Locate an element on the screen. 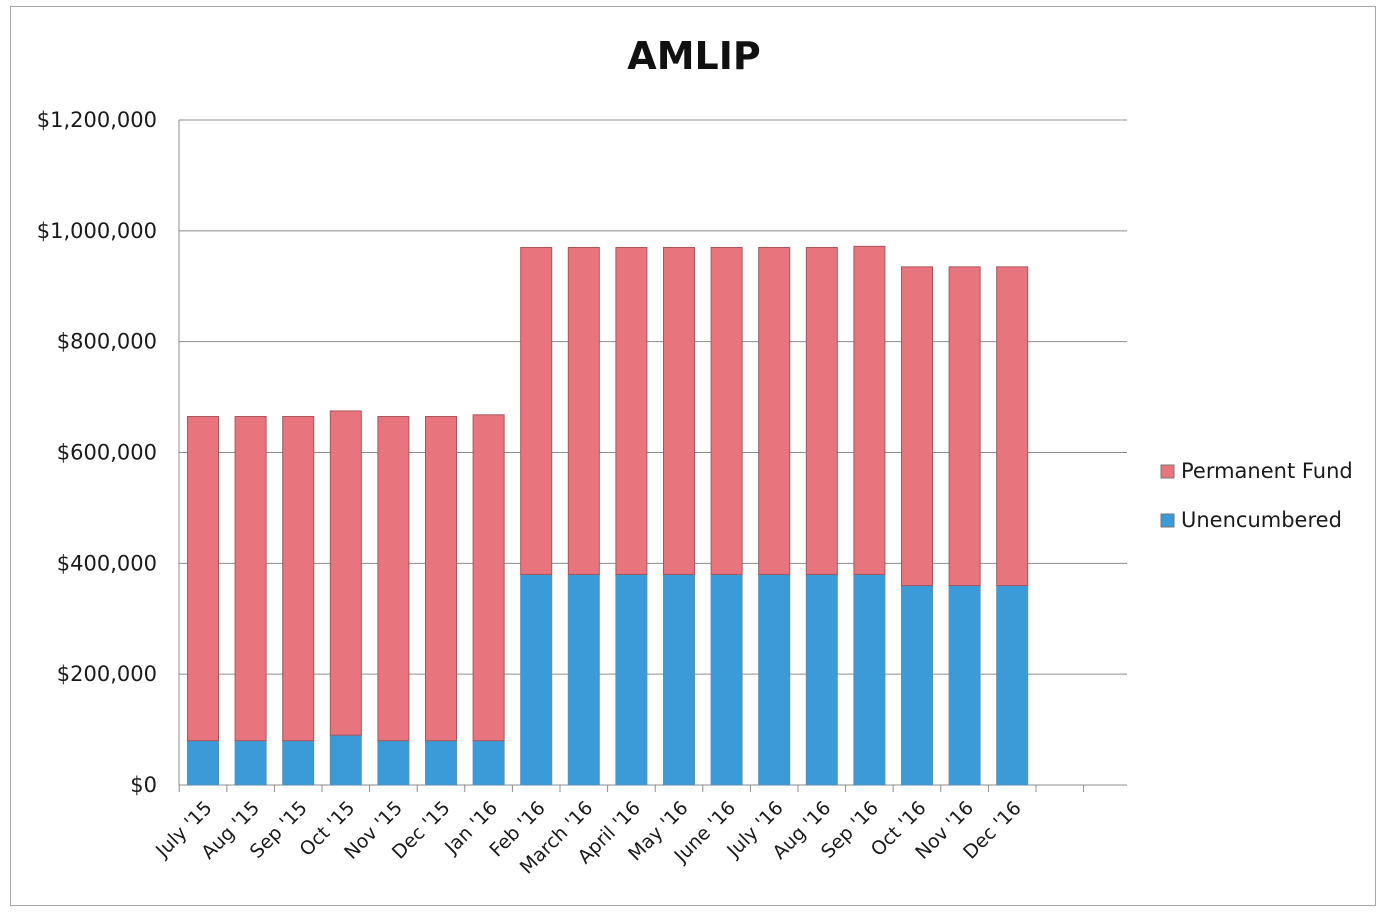 The image size is (1385, 915). y-tick-label: $1,200,000 is located at coordinates (97, 120).